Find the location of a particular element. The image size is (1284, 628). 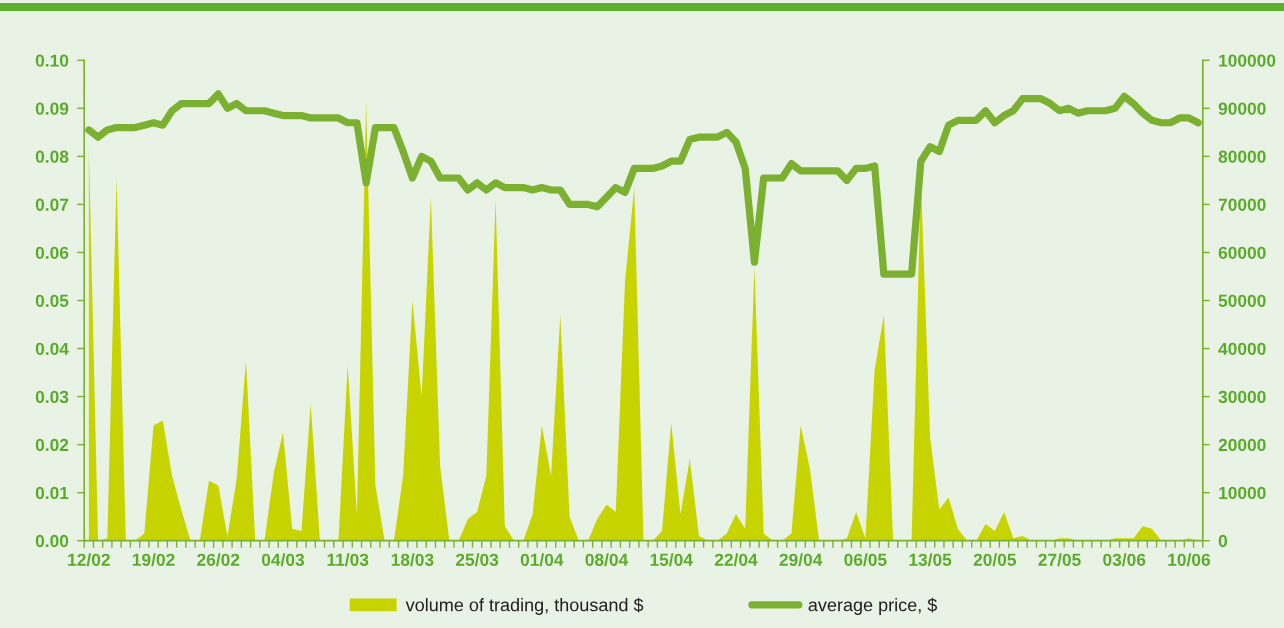

legend-label: average price, $ is located at coordinates (873, 606).